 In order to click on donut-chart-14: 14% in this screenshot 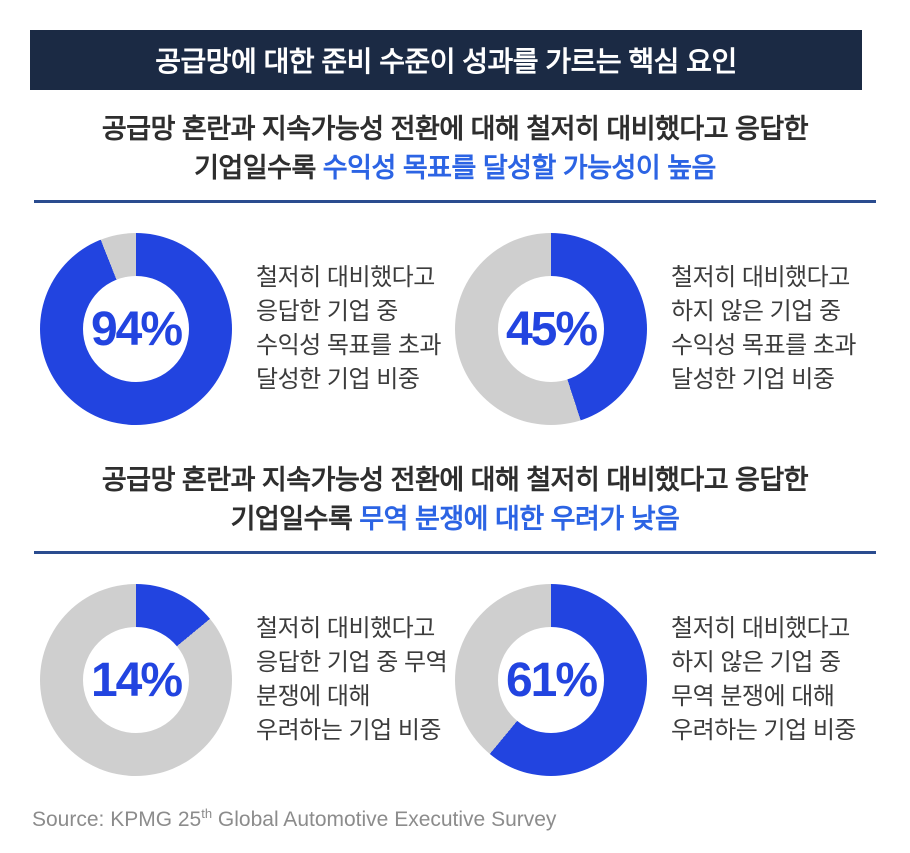, I will do `click(136, 680)`.